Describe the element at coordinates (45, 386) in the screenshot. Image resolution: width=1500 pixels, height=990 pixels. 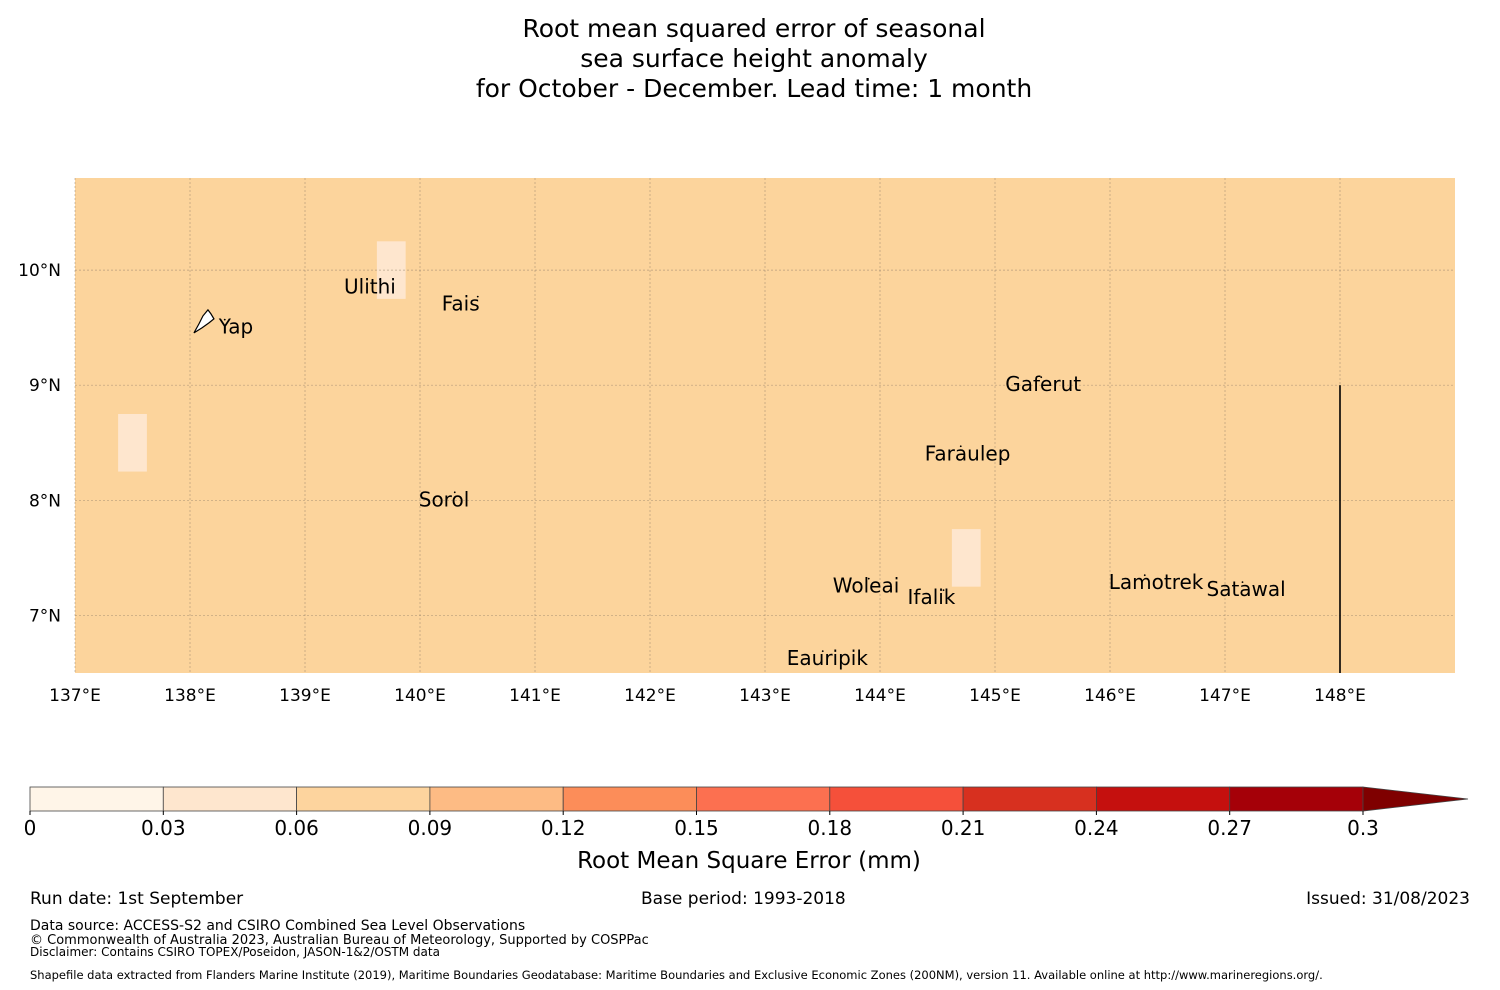
I see `lat-tick-label: 9°N` at that location.